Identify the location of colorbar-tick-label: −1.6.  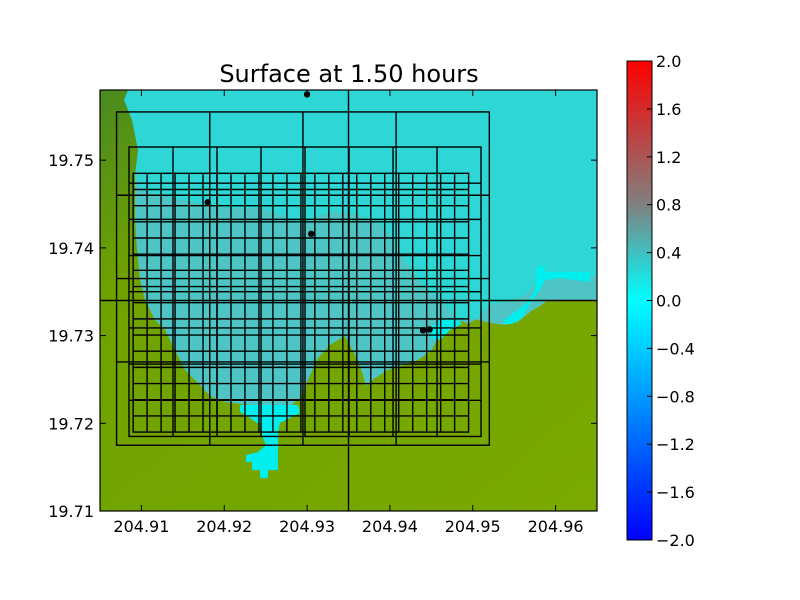
(675, 492).